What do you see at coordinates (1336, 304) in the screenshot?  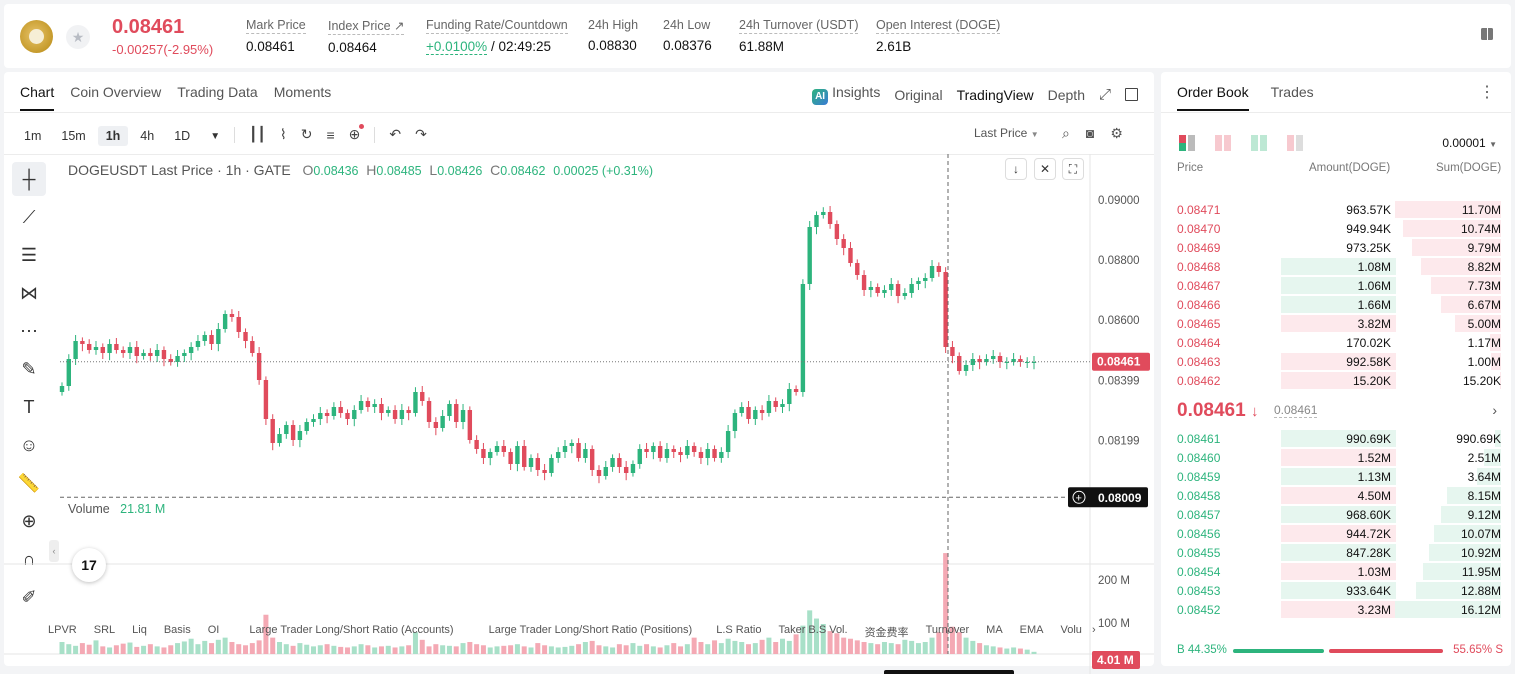 I see `ask-row: 0.08466 1.66M 6.67M` at bounding box center [1336, 304].